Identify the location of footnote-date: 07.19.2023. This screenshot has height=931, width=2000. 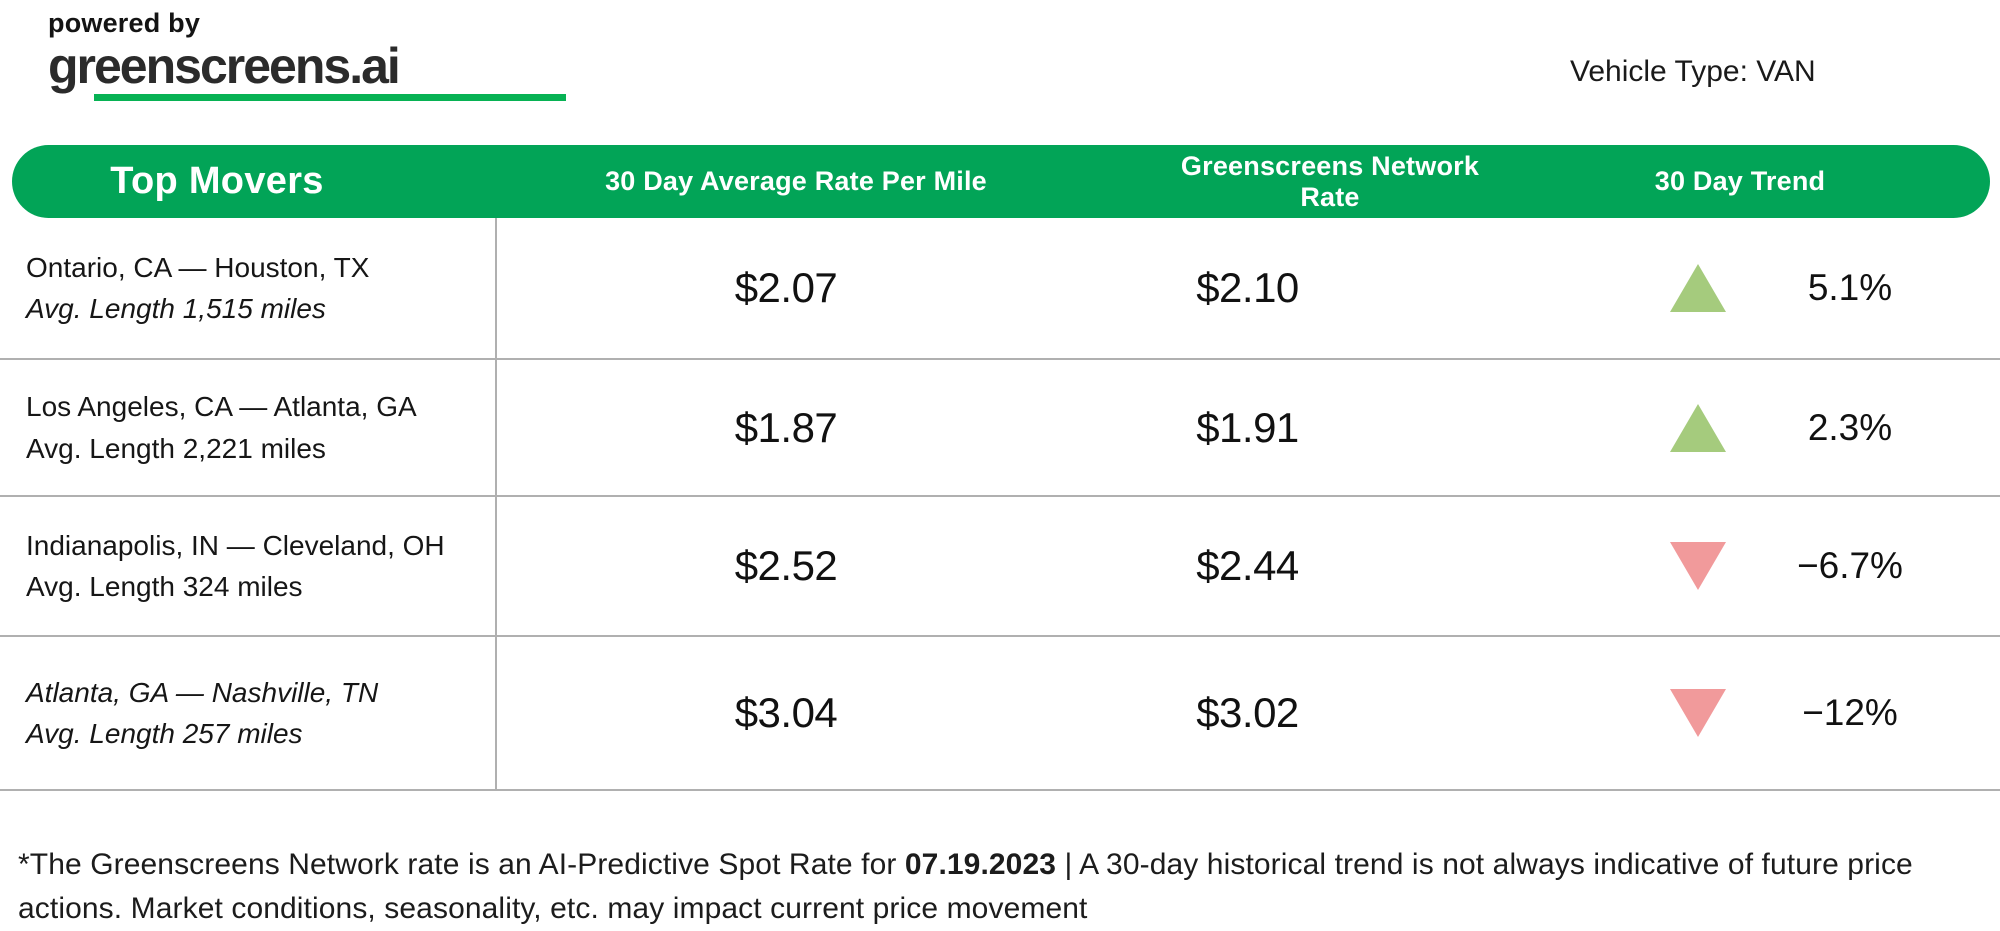
(980, 864).